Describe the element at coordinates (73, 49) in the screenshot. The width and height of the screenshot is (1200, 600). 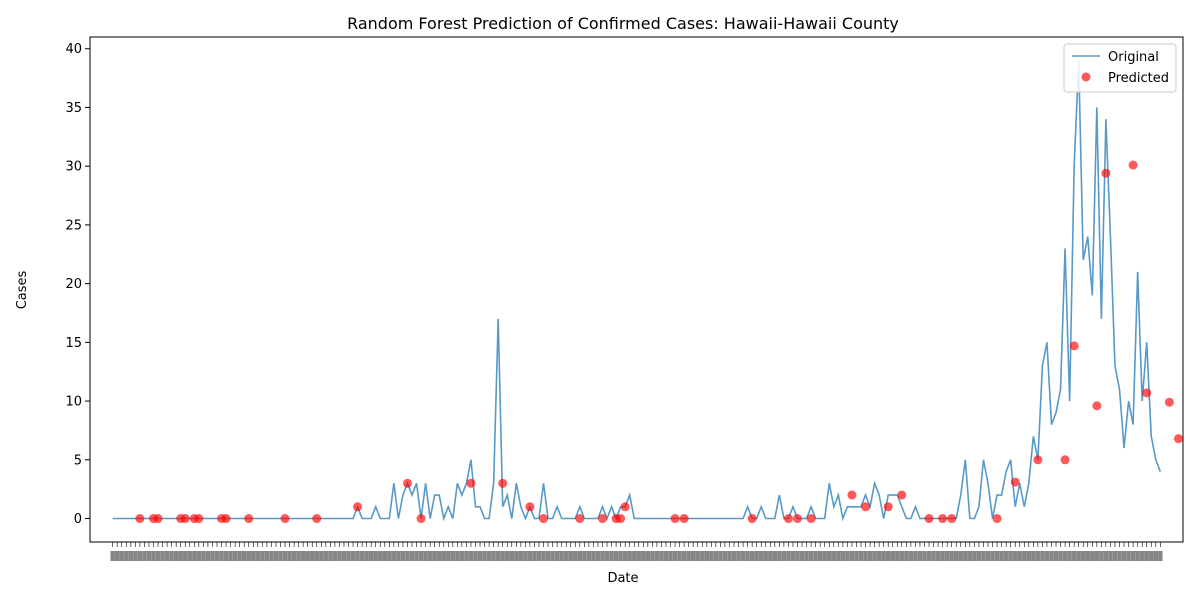
I see `y-tick-label: 40` at that location.